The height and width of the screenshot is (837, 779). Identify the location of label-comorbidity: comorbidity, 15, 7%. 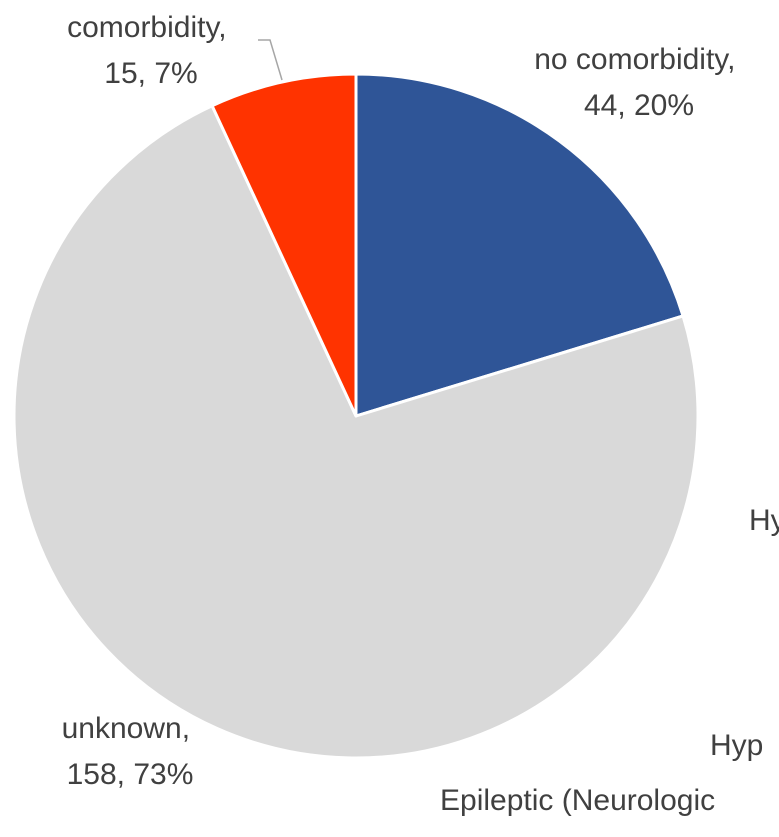
(151, 50).